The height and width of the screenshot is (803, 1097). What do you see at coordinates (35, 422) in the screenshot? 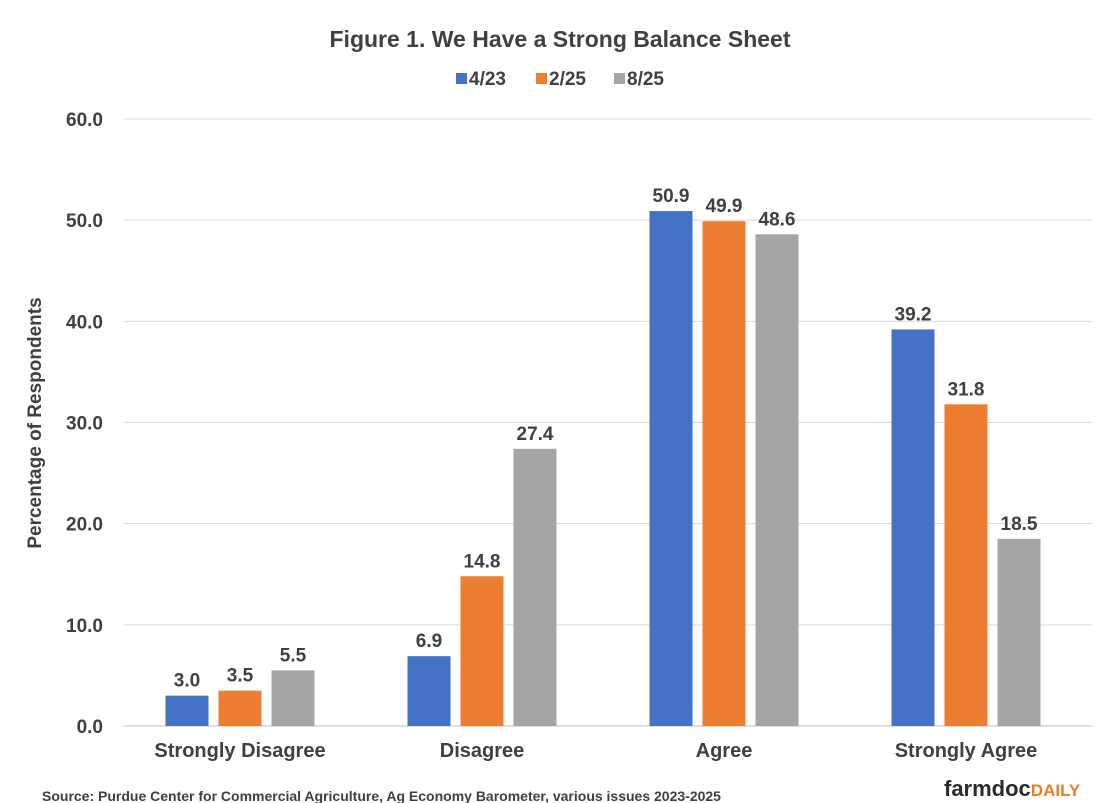
I see `y-axis-label: Percentage of Respondents` at bounding box center [35, 422].